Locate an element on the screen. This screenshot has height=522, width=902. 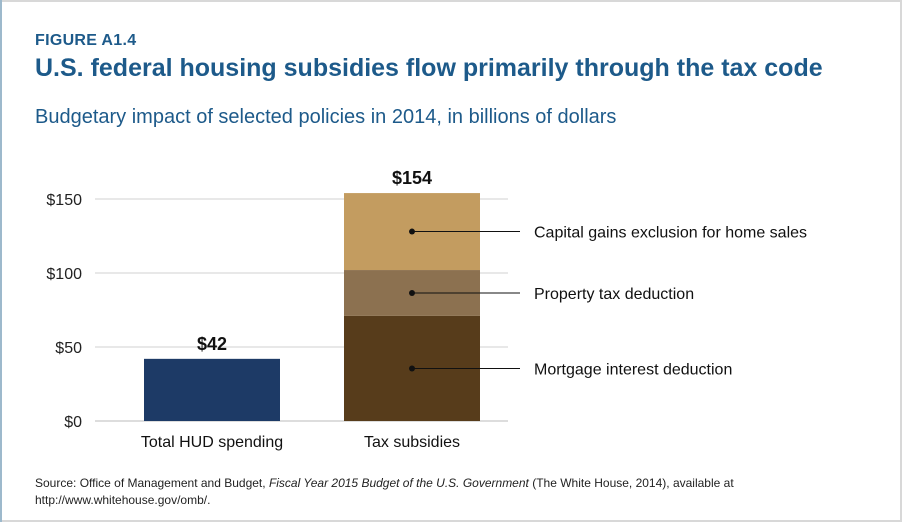
top-border is located at coordinates (451, 1).